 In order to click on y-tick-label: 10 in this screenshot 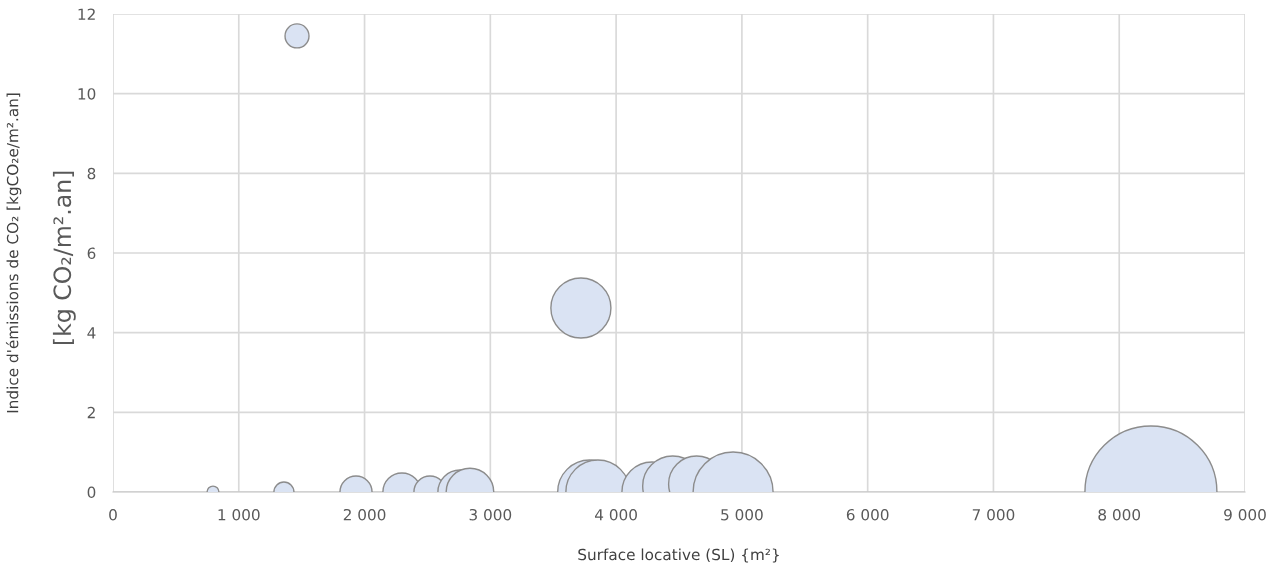, I will do `click(87, 94)`.